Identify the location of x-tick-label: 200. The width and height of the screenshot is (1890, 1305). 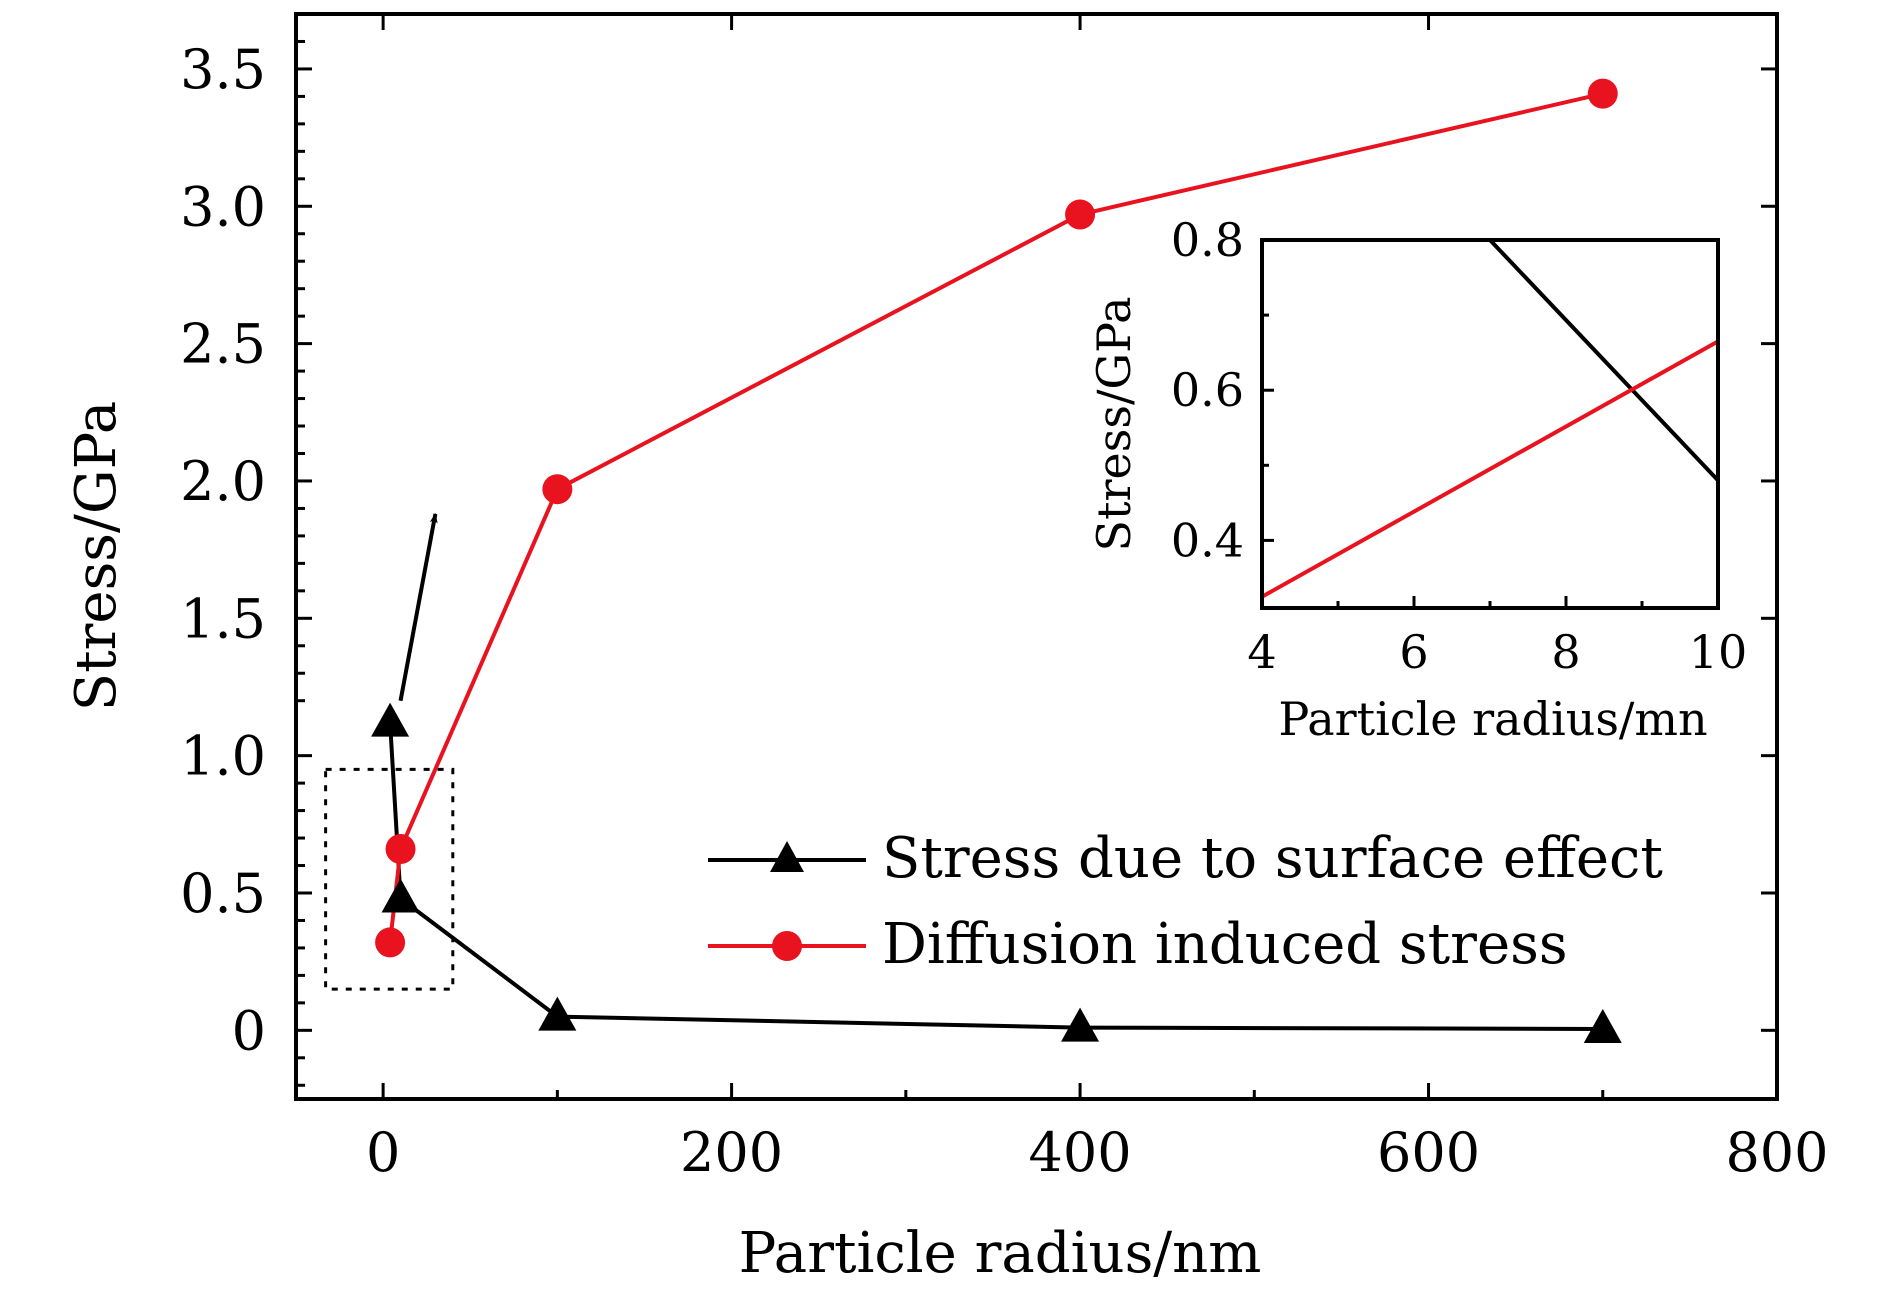
(731, 1152).